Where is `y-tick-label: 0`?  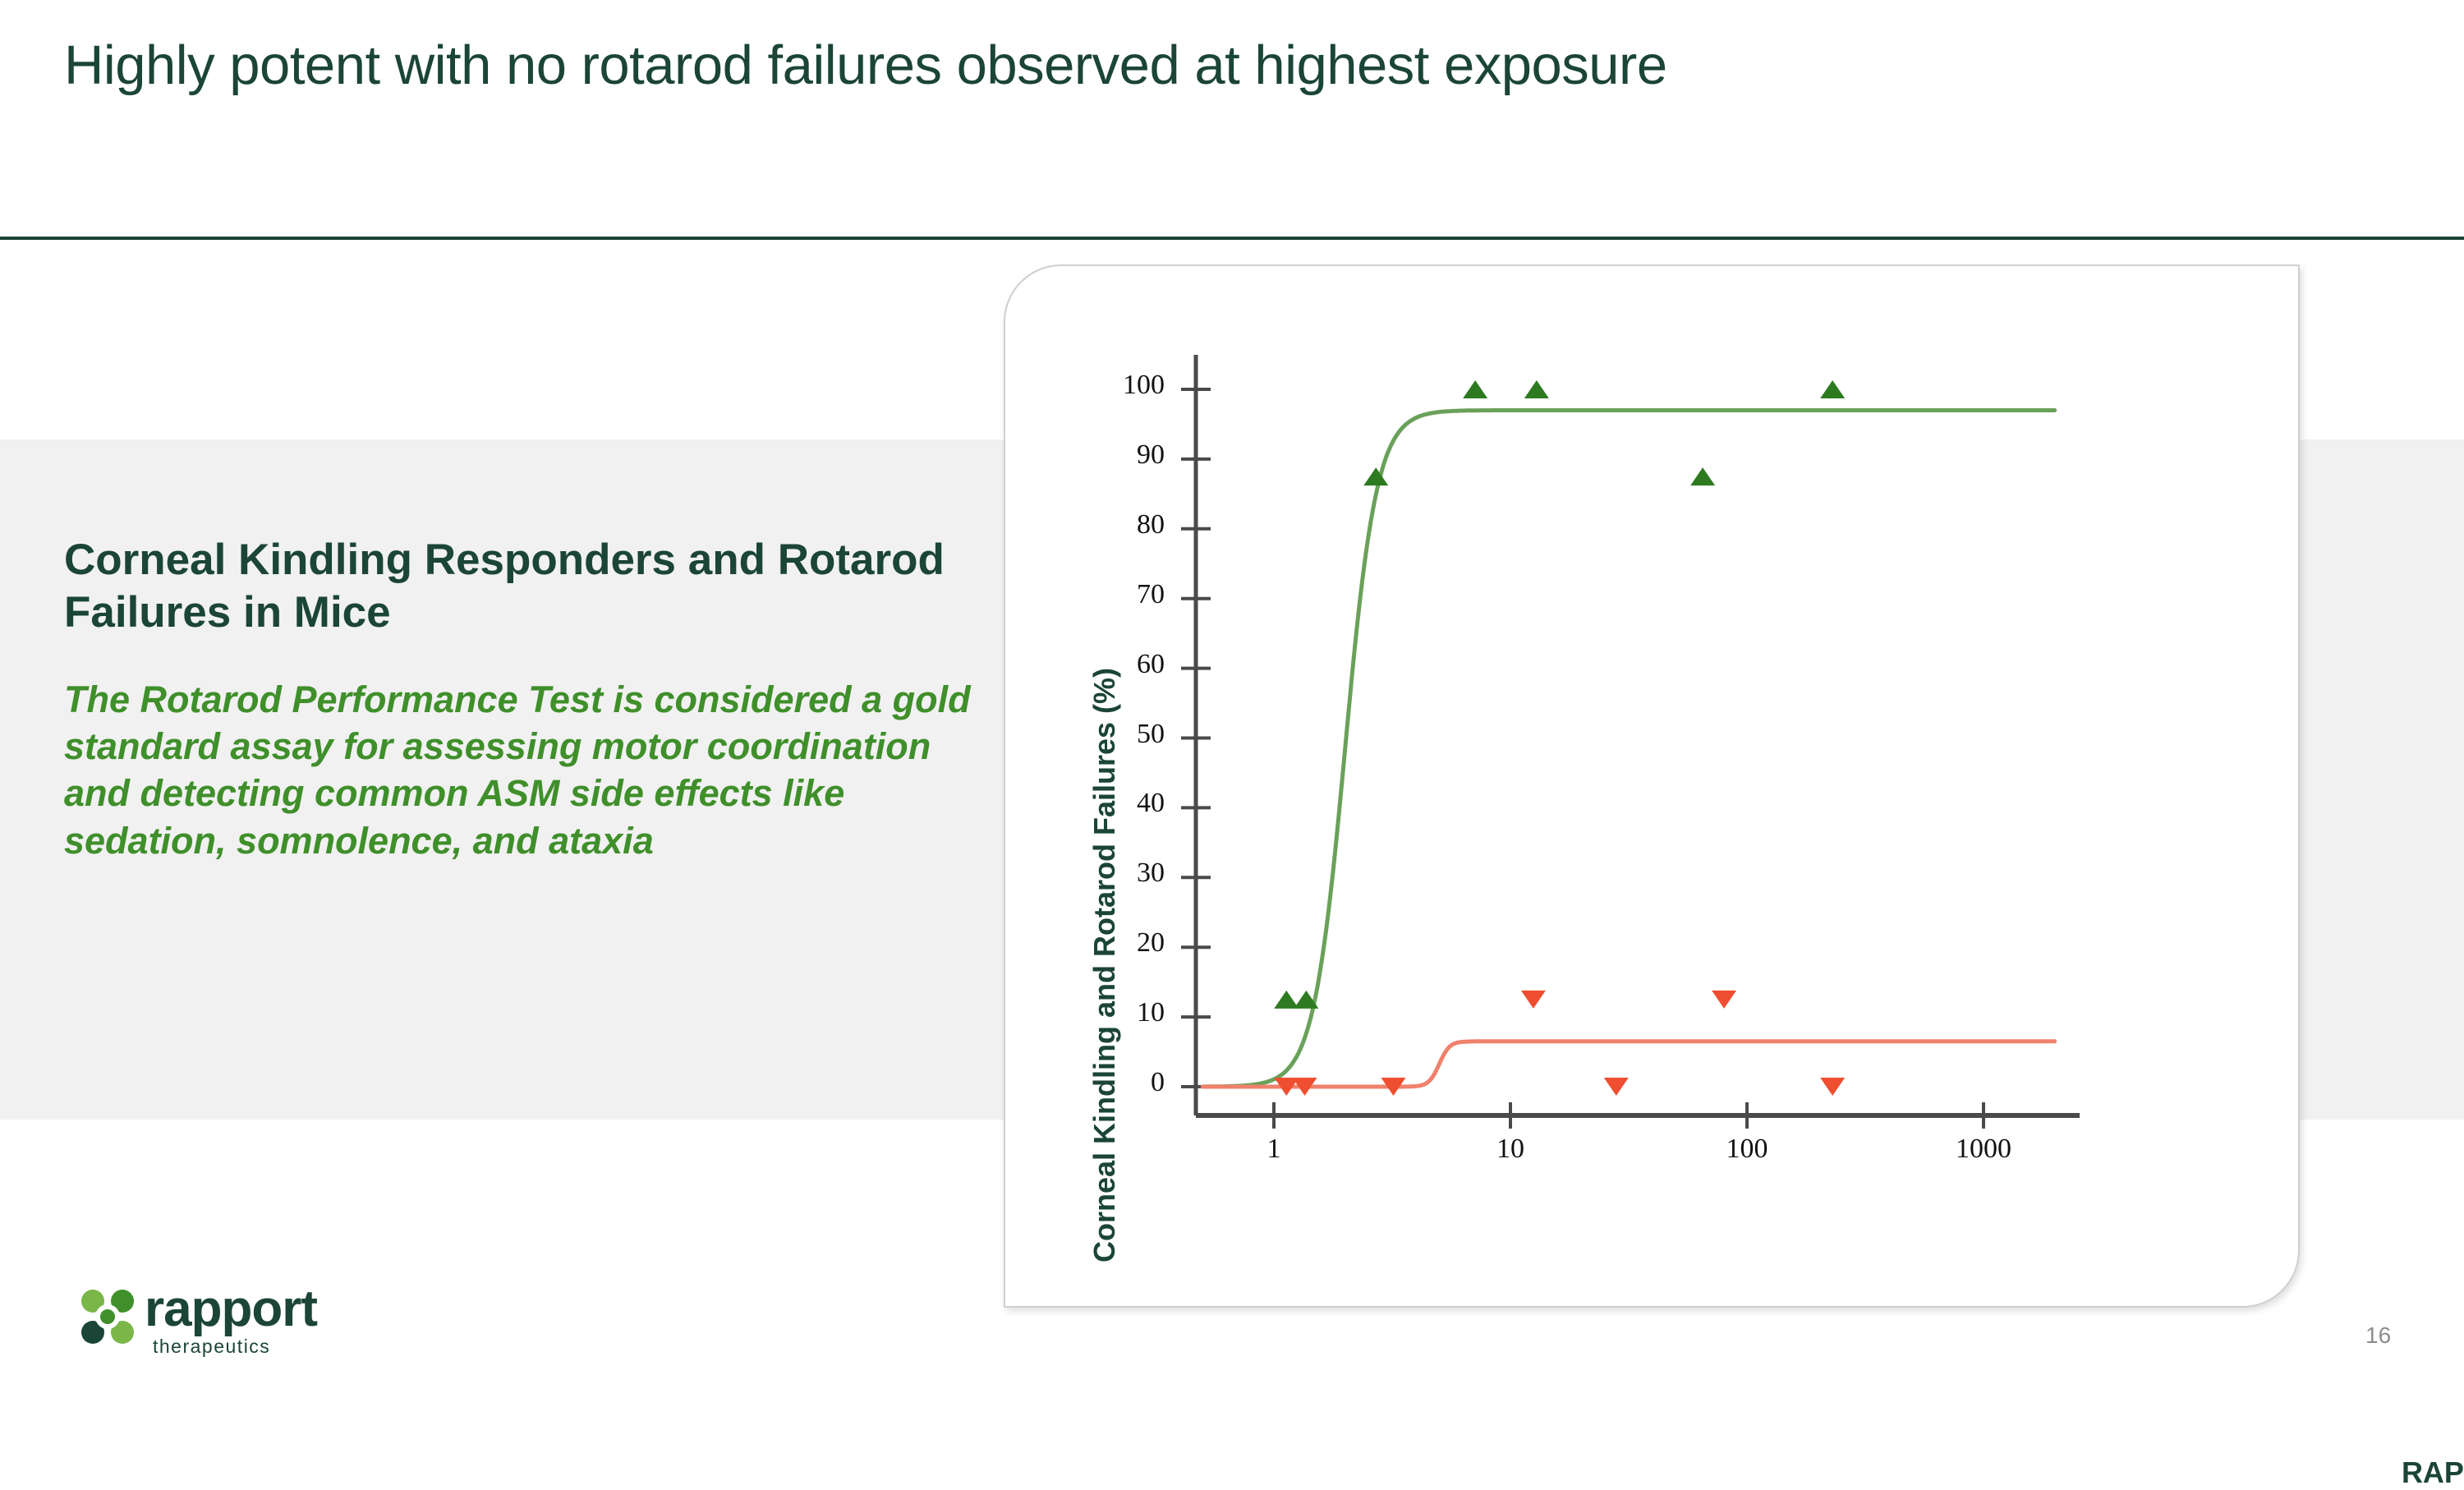
y-tick-label: 0 is located at coordinates (1158, 1082).